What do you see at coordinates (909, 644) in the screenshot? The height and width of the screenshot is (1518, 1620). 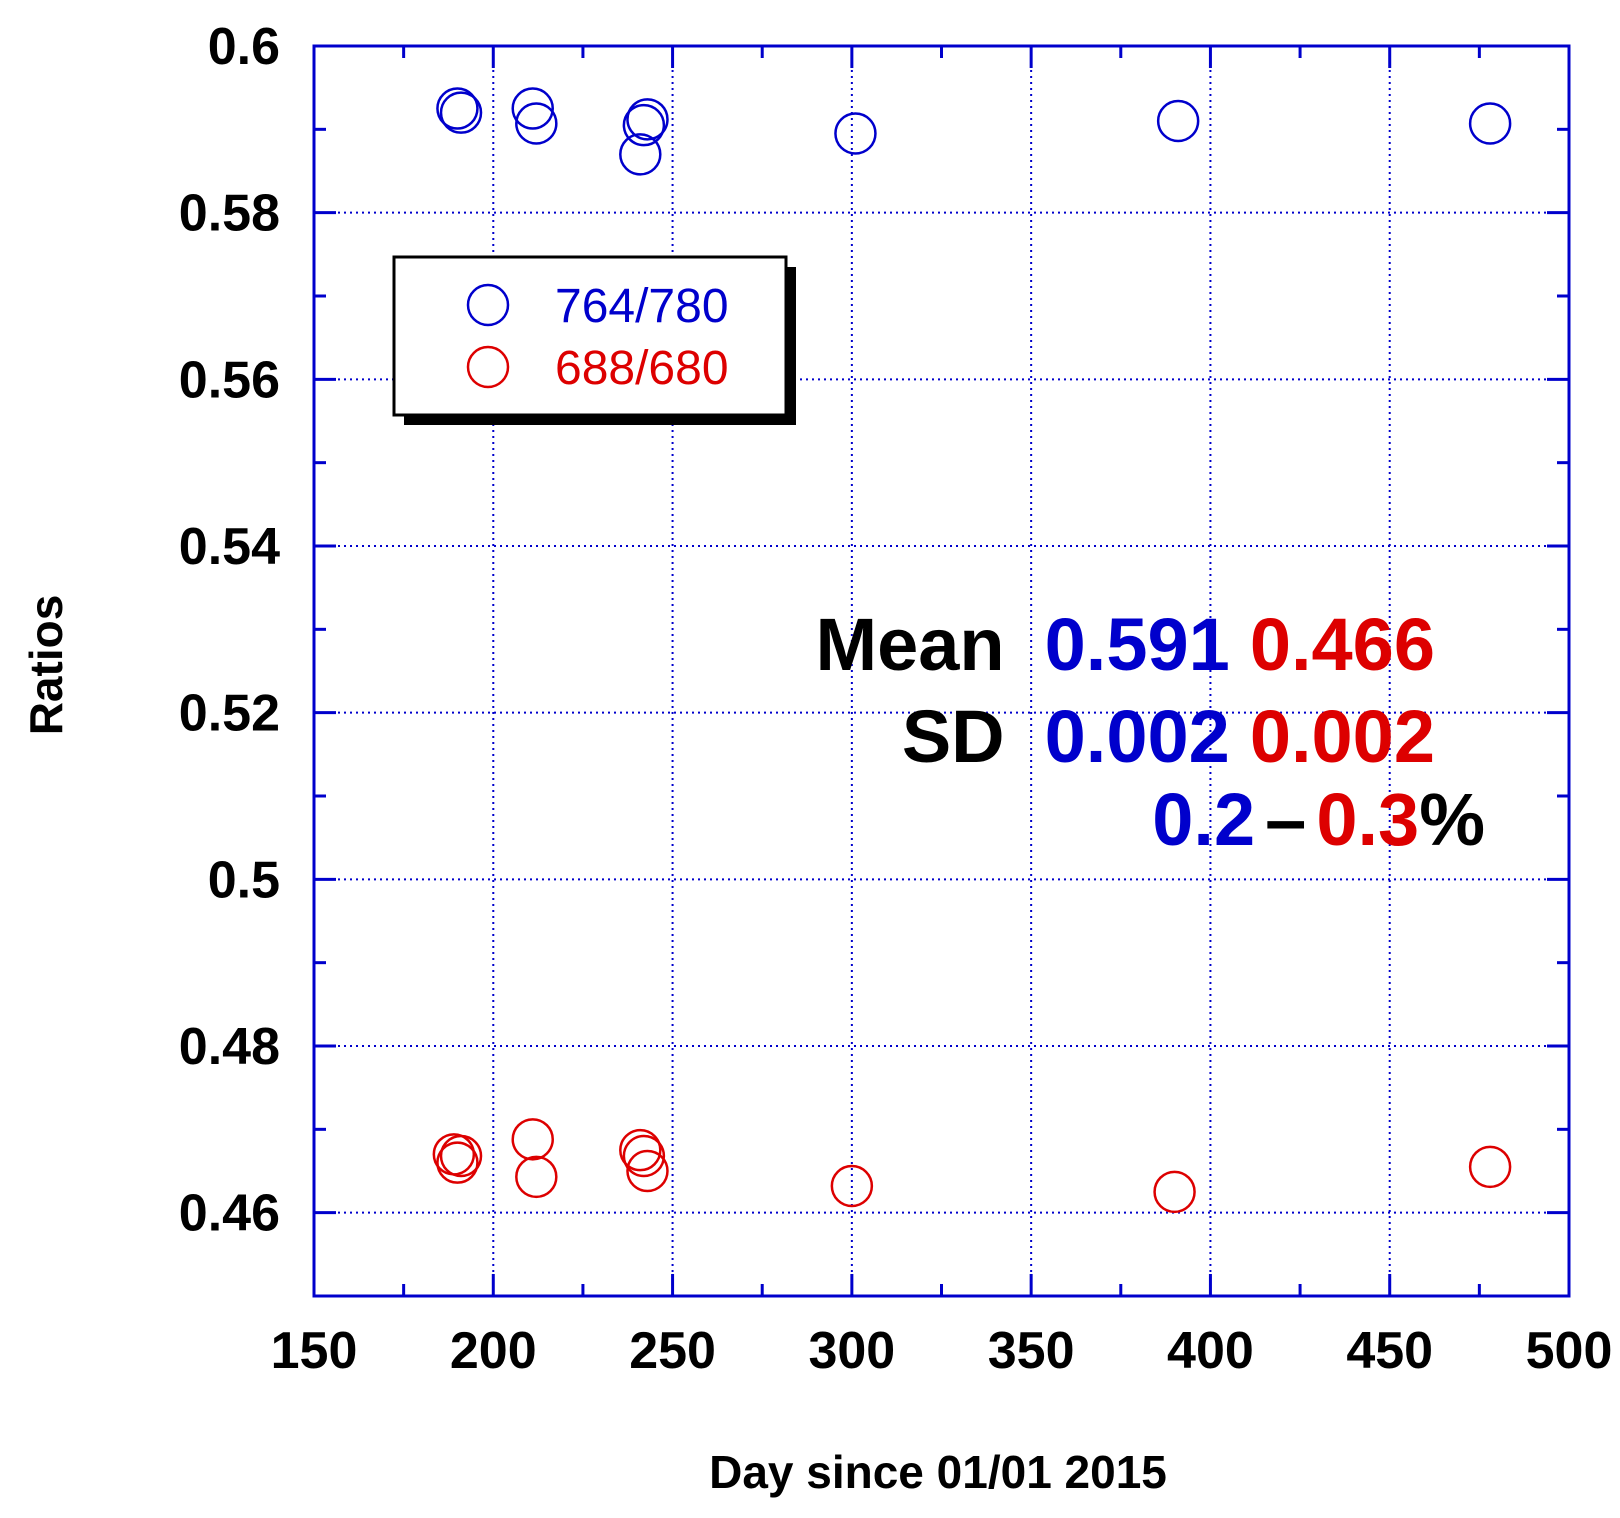 I see `mean-label: Mean` at bounding box center [909, 644].